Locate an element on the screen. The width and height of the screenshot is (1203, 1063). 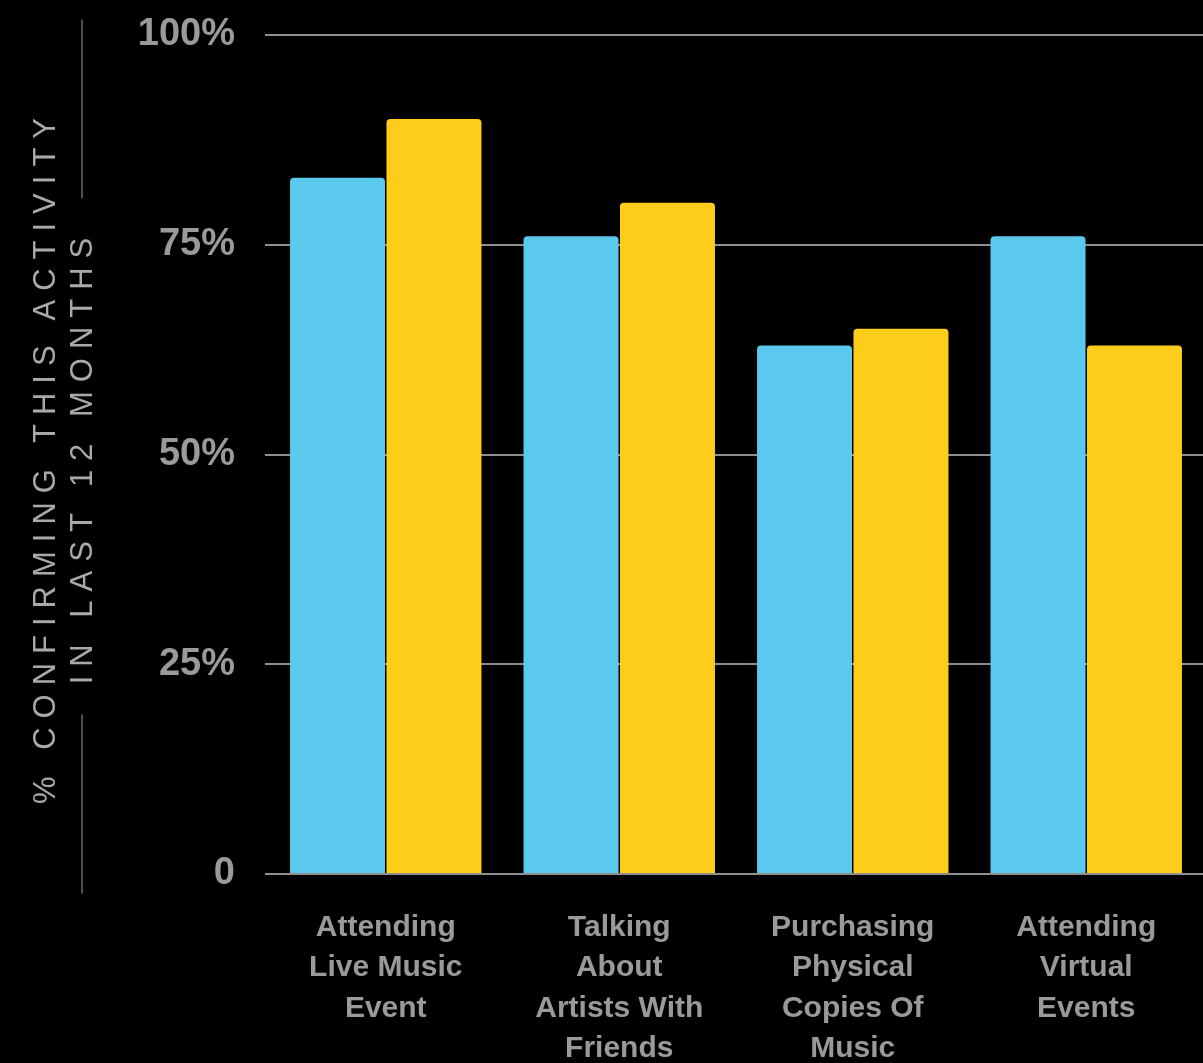
y-tick-label: 75% is located at coordinates (196, 242).